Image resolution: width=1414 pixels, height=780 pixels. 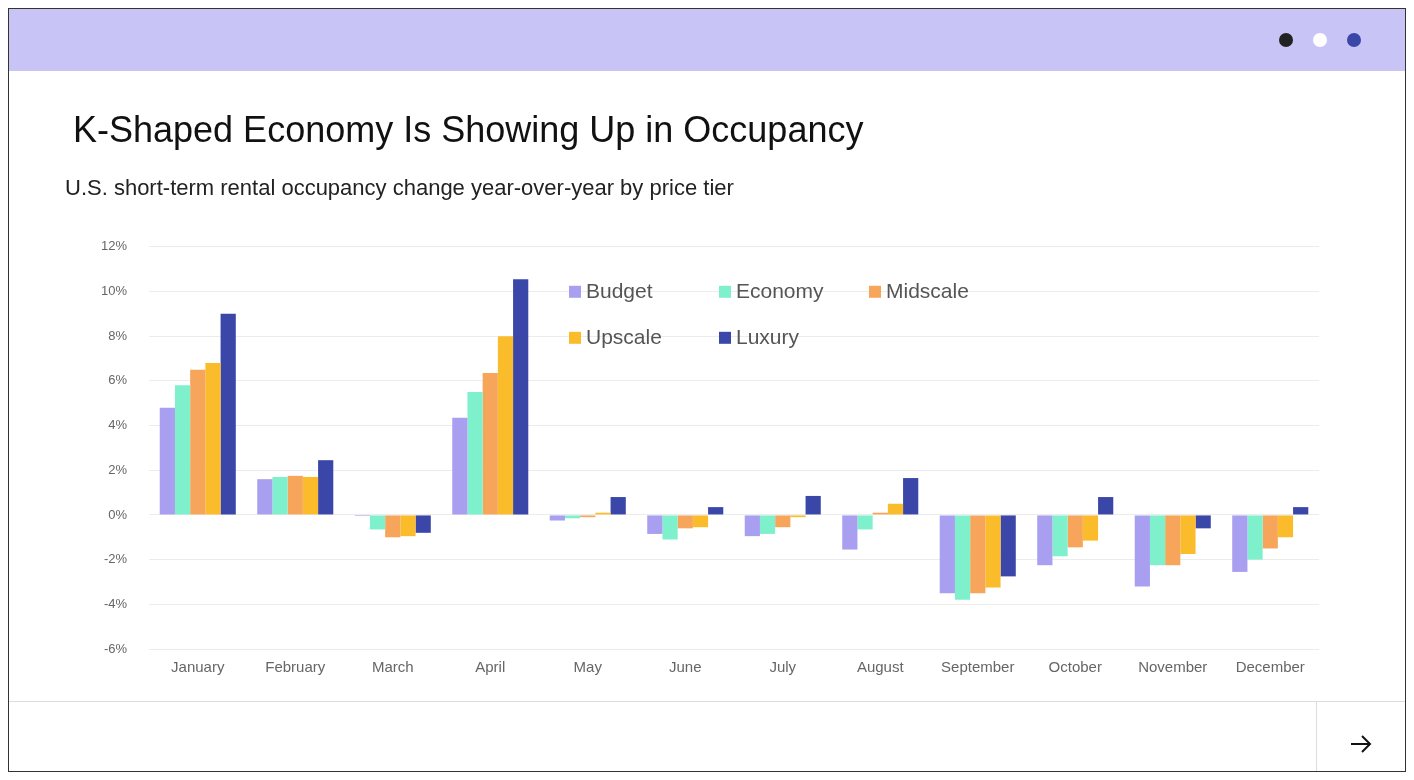 What do you see at coordinates (392, 667) in the screenshot?
I see `x-tick-label: March` at bounding box center [392, 667].